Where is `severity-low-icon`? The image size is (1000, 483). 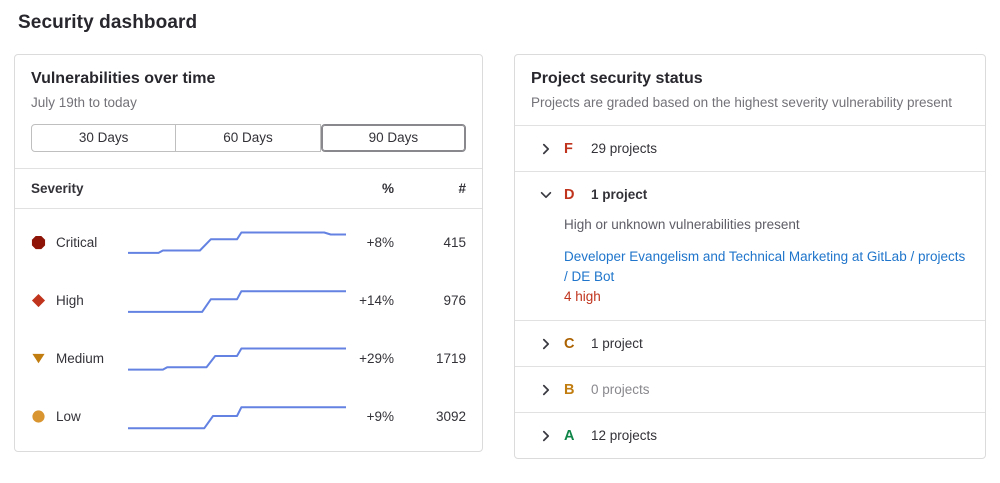 severity-low-icon is located at coordinates (38, 416).